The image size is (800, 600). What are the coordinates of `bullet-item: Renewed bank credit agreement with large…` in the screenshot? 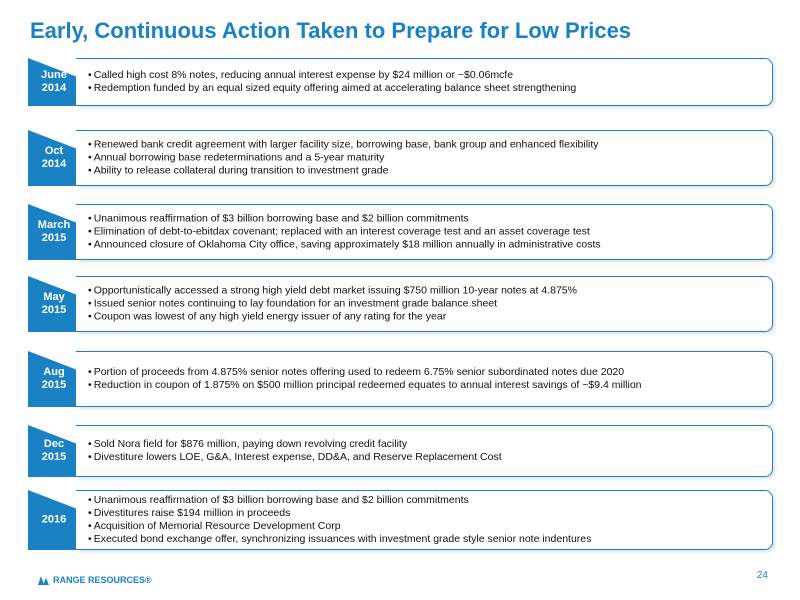 It's located at (343, 145).